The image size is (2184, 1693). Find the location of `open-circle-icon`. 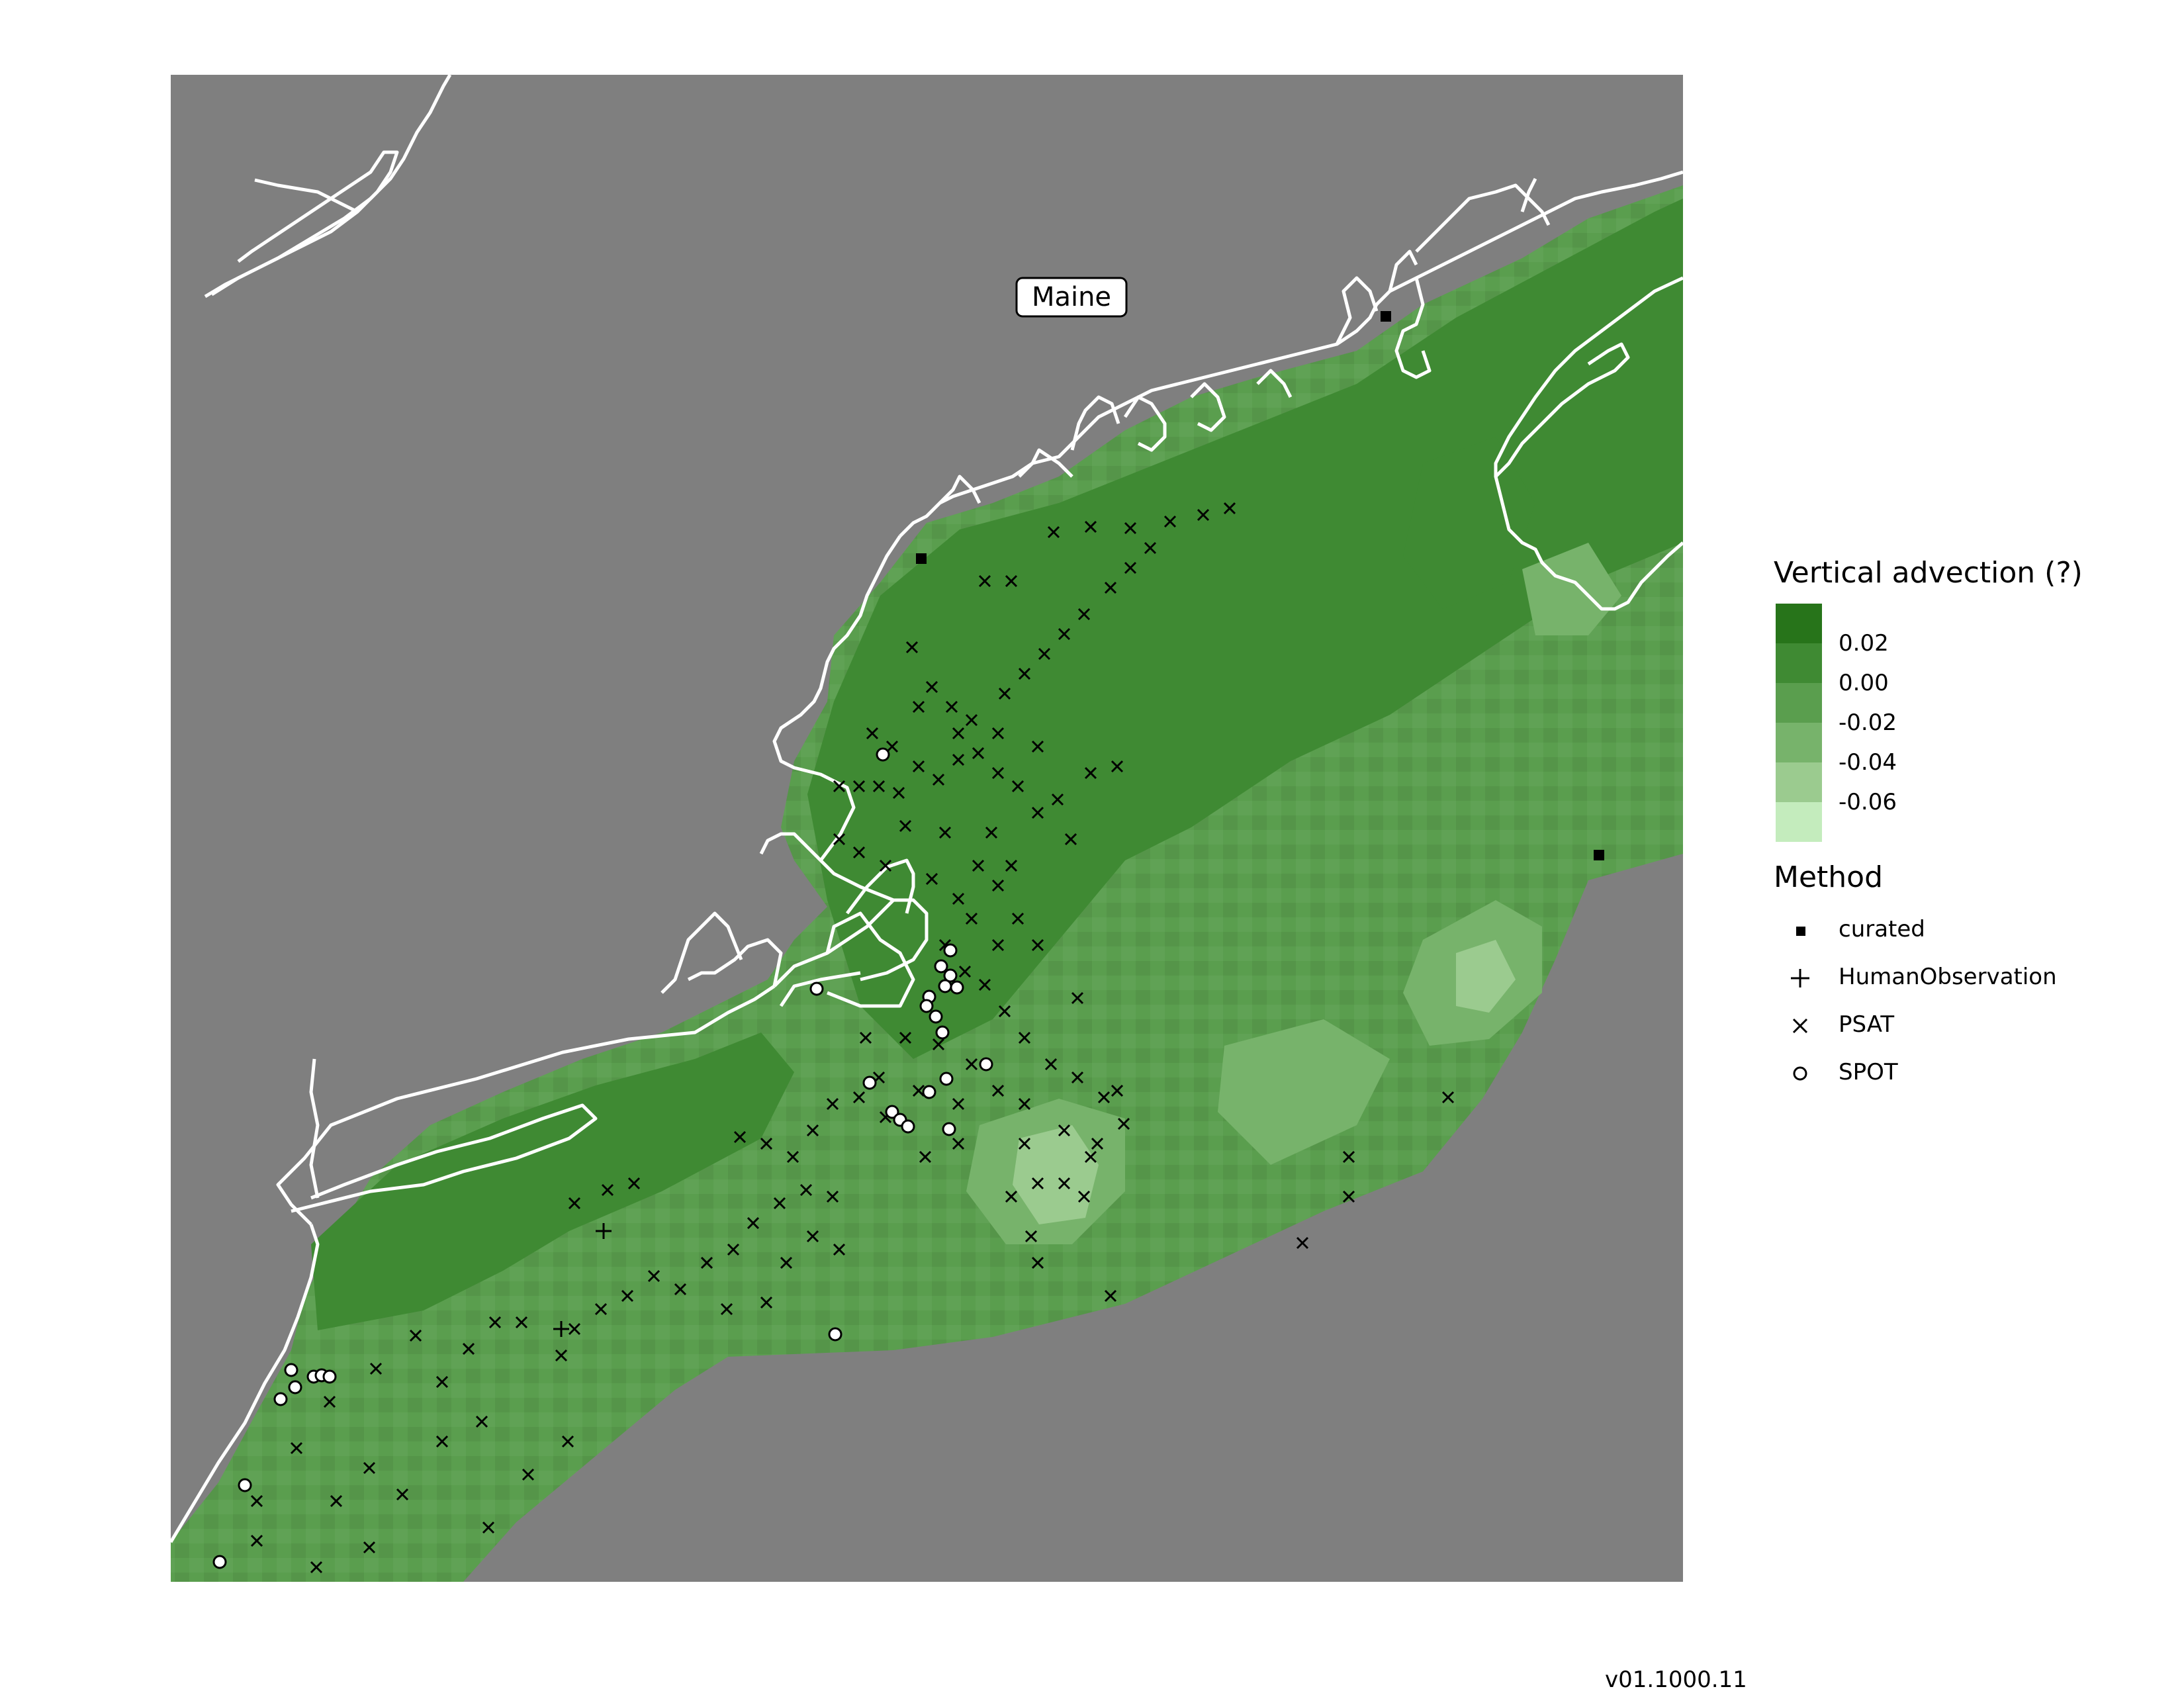

open-circle-icon is located at coordinates (1800, 1073).